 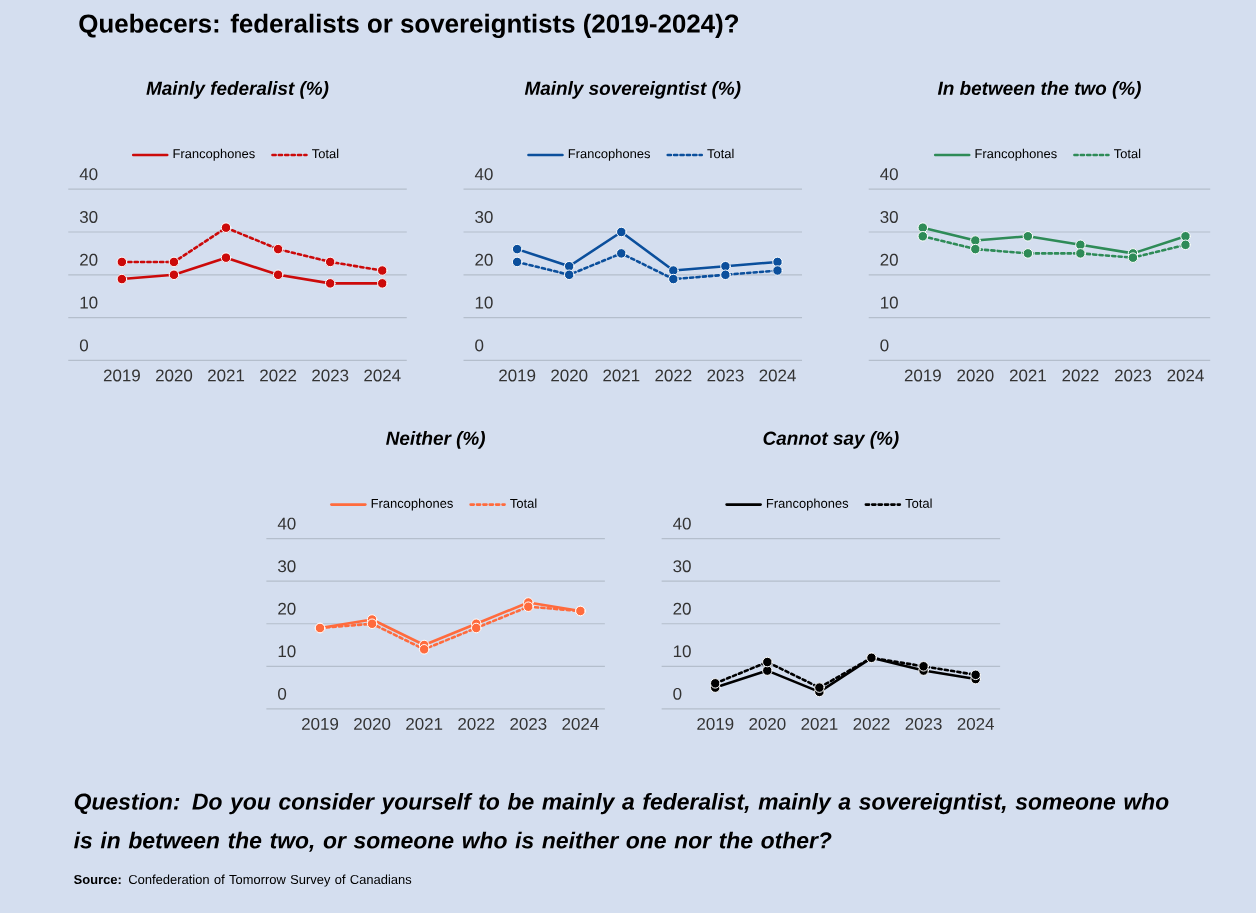 I want to click on chart-title: Neither (%), so click(x=435, y=440).